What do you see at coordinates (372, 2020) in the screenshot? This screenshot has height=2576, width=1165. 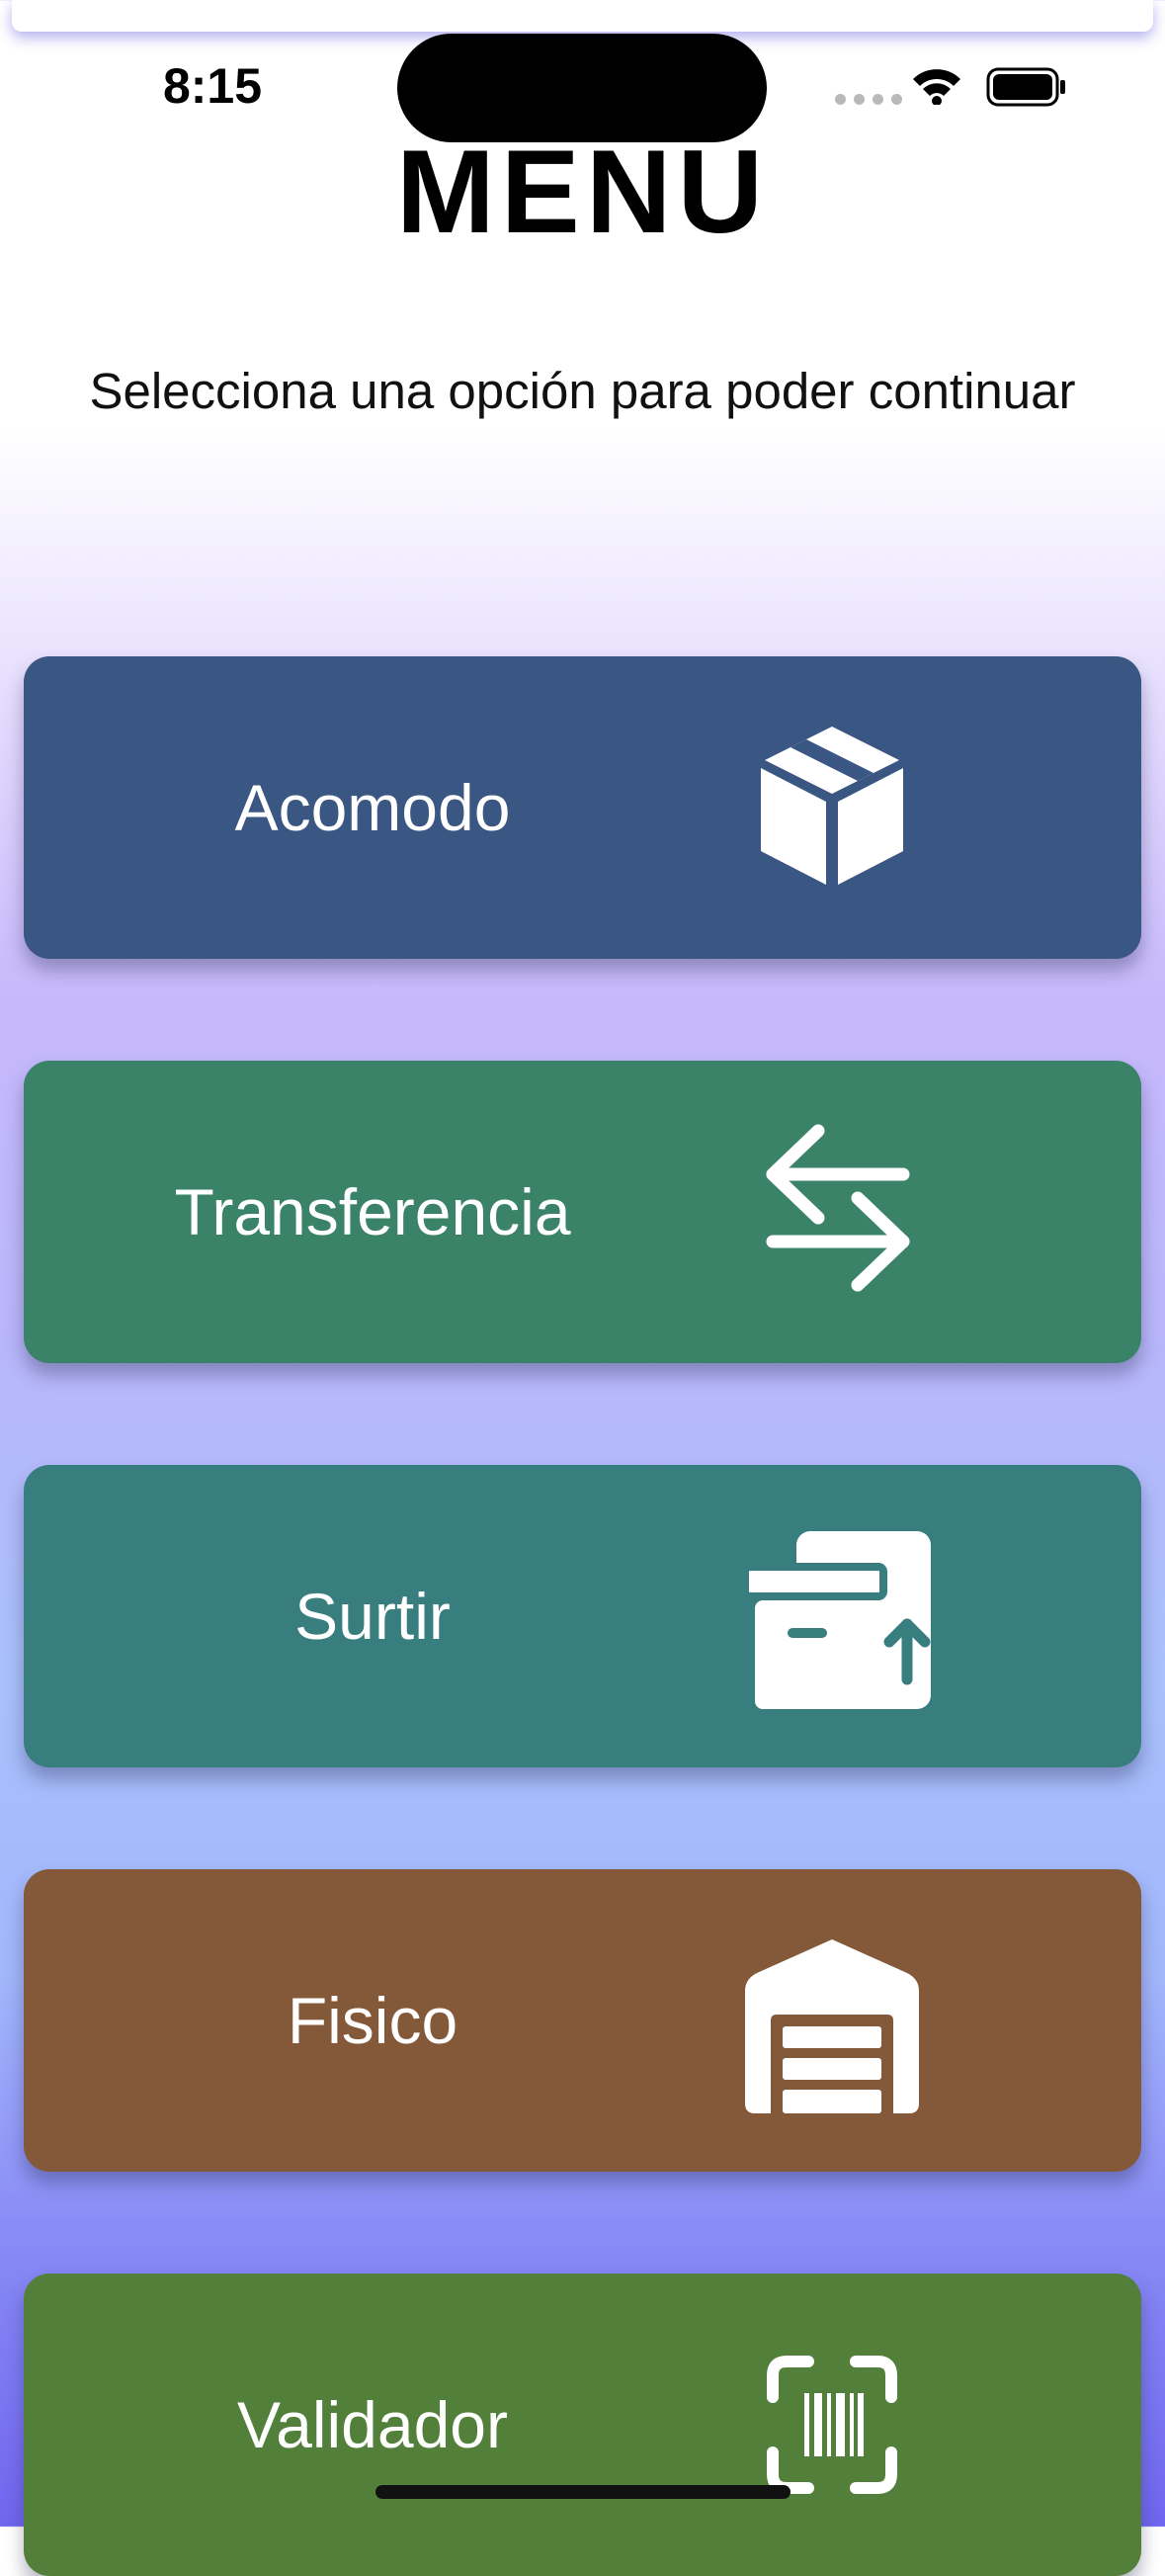 I see `menu-label-fisico: Fisico` at bounding box center [372, 2020].